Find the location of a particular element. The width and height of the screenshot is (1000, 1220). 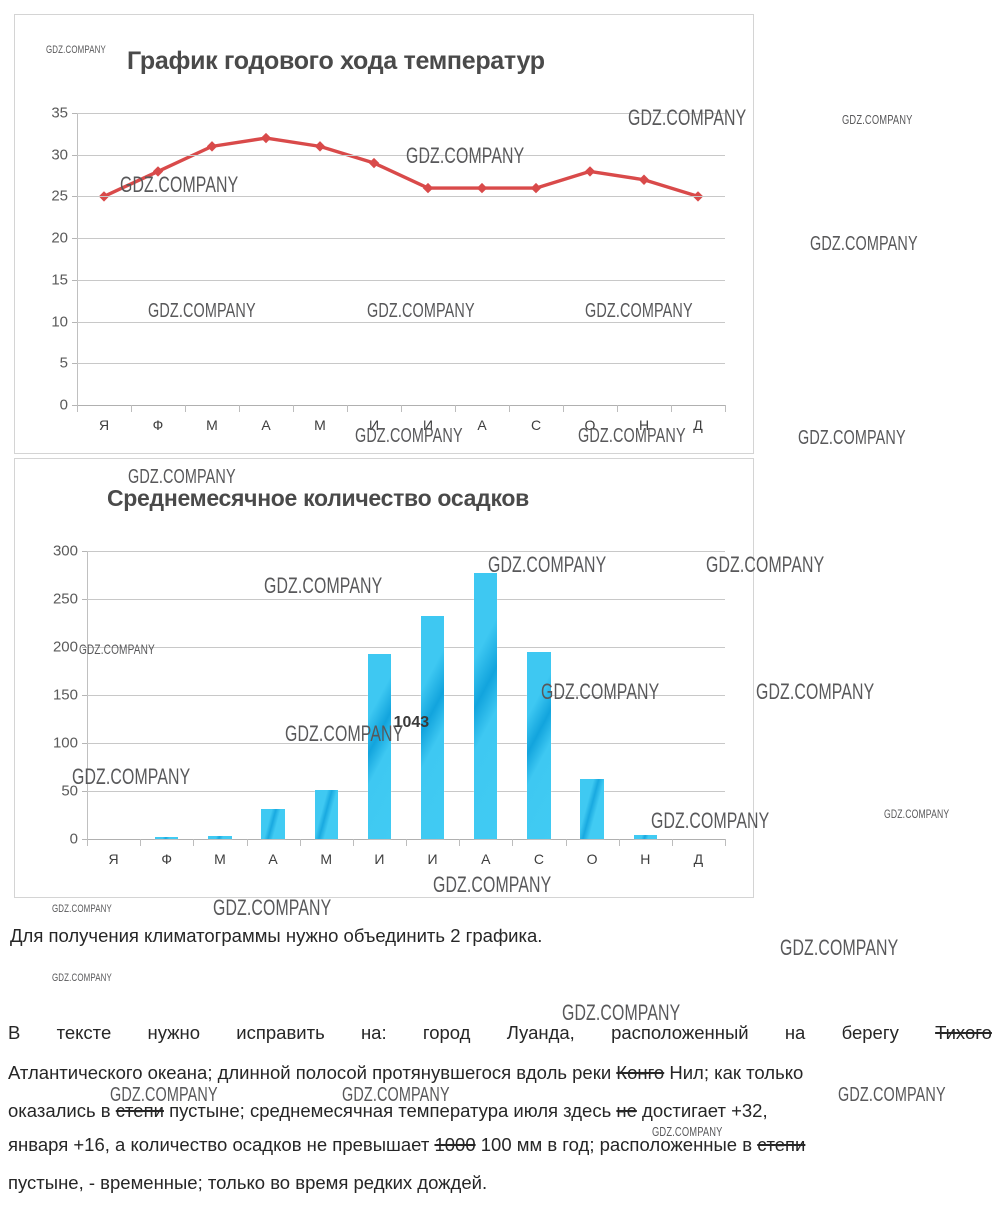

paragraph-text: Луанда, is located at coordinates (540, 1032).